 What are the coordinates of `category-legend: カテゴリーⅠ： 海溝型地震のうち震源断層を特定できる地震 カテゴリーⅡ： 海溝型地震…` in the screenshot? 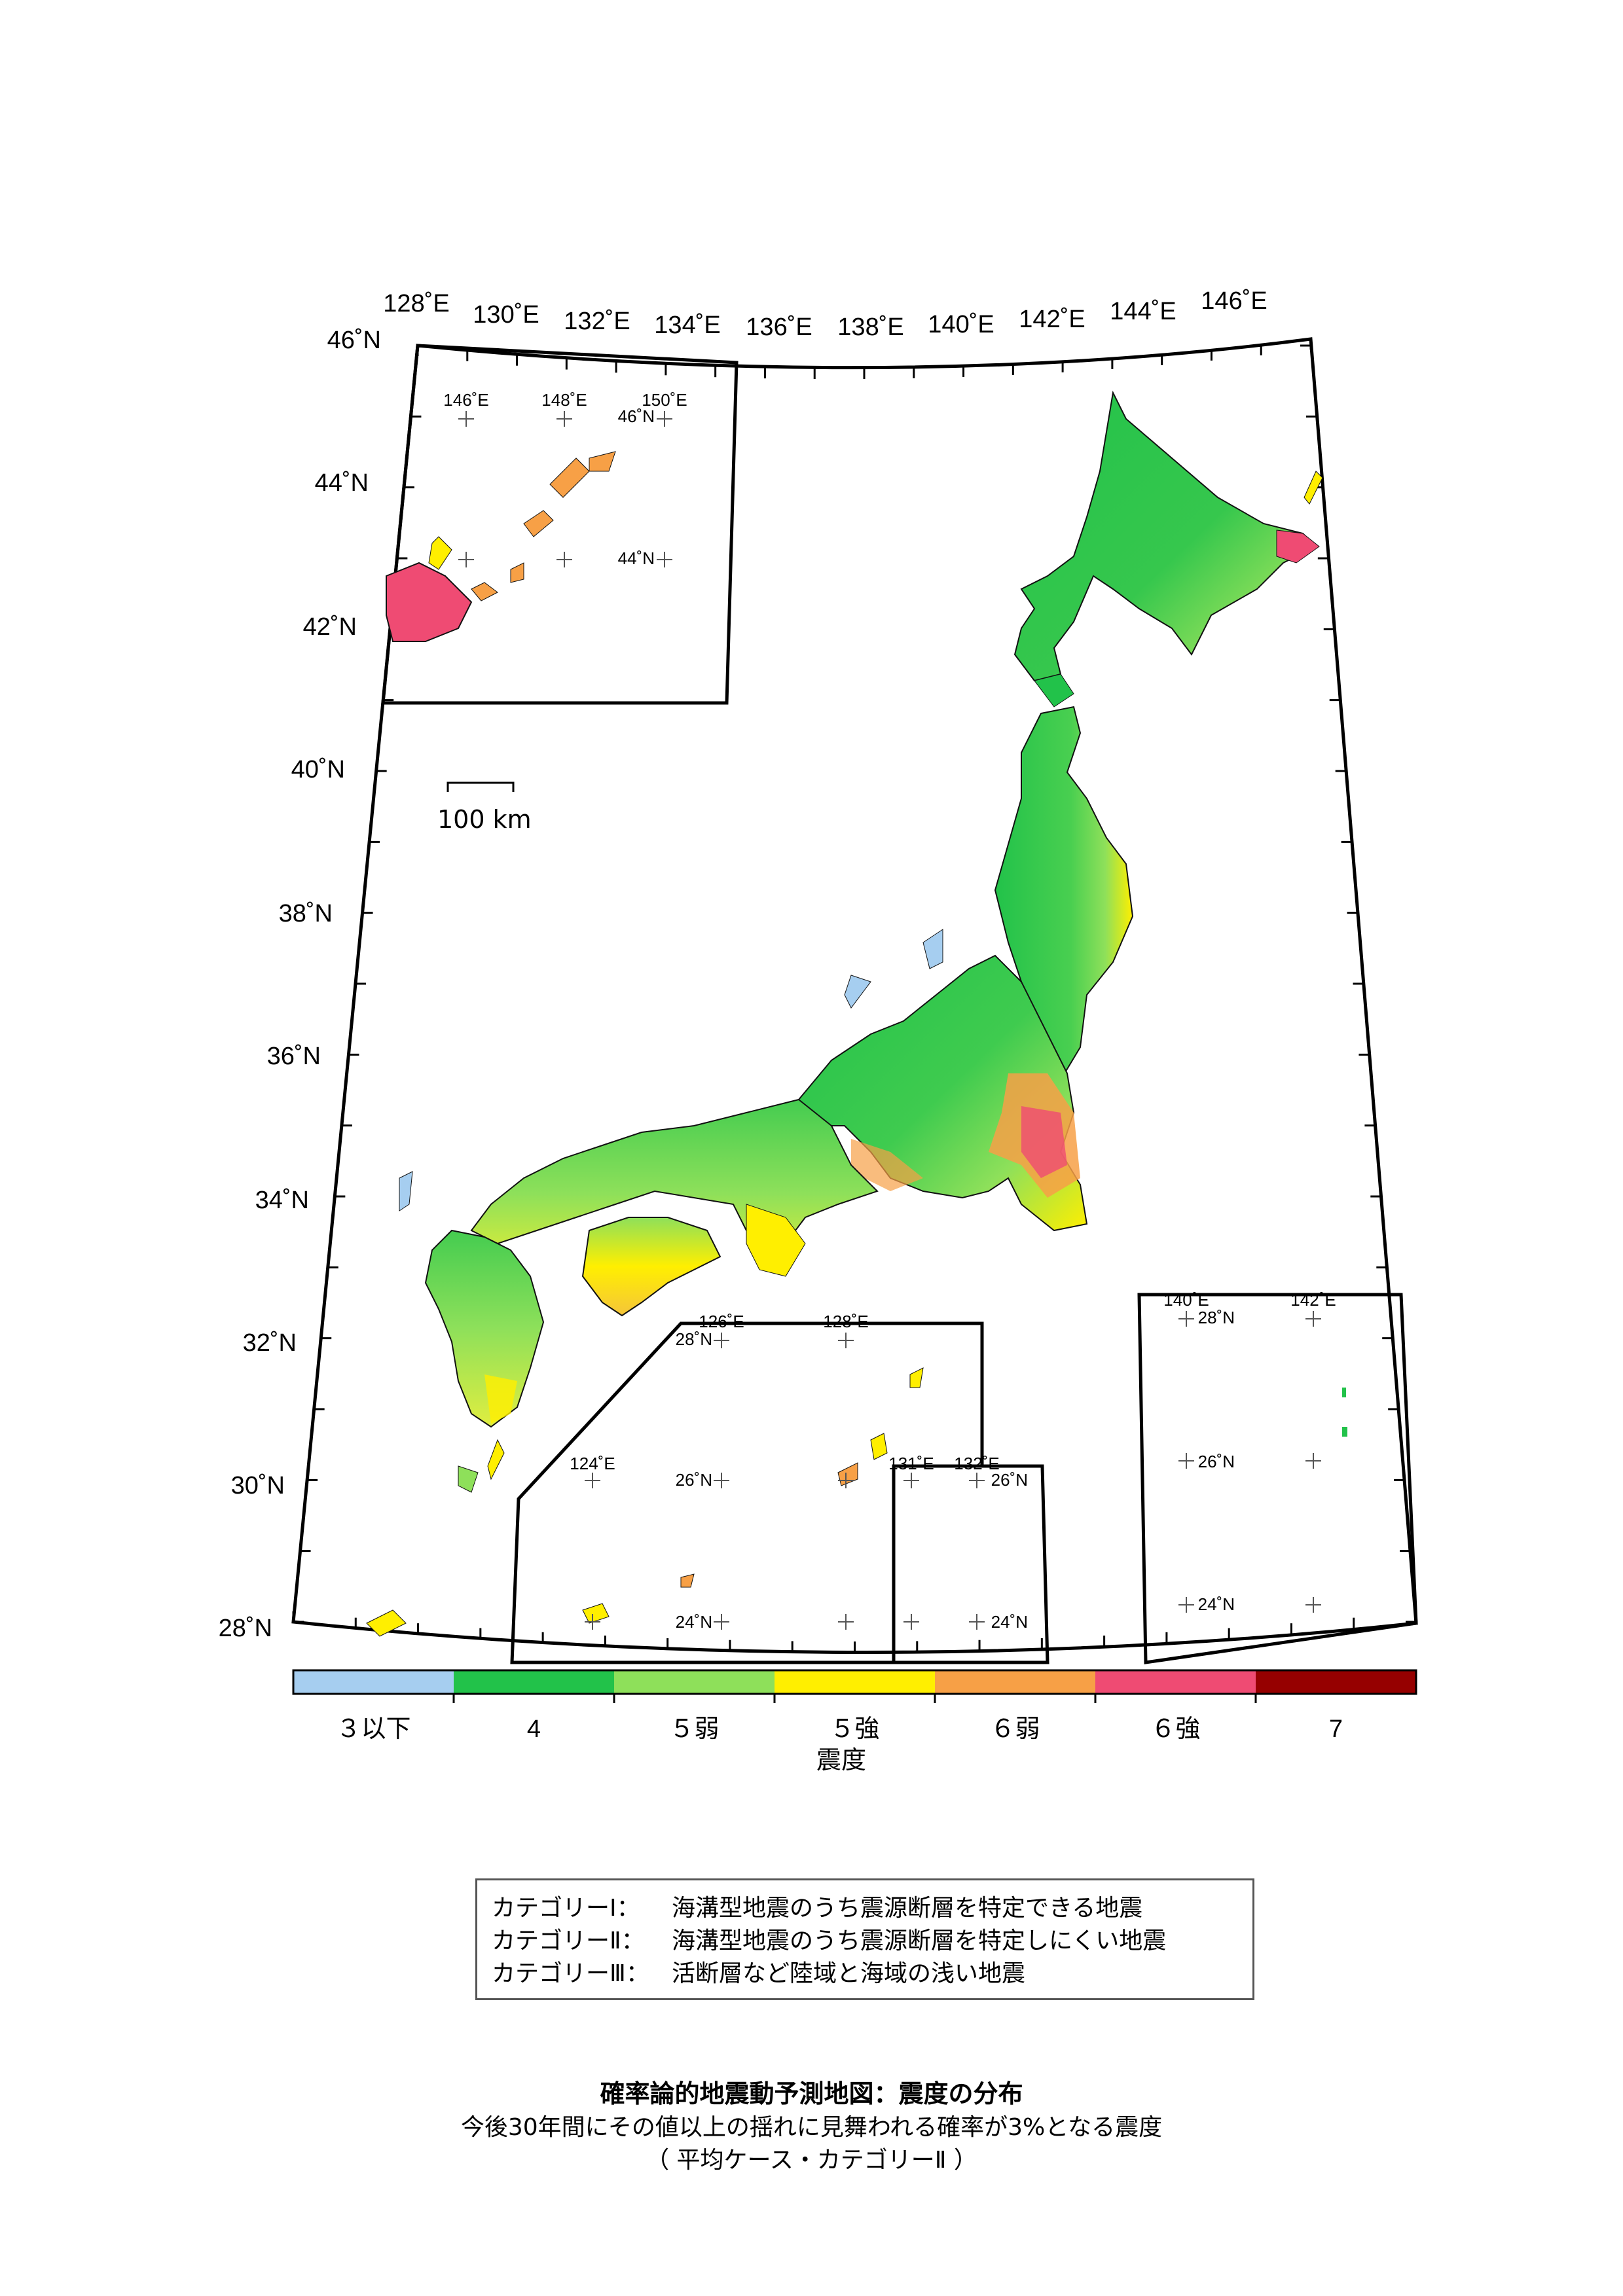 It's located at (864, 1939).